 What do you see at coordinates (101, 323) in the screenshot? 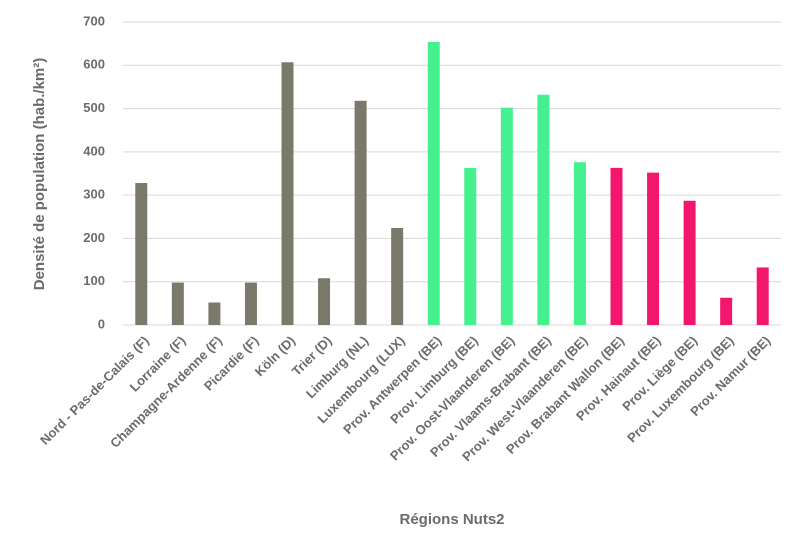
I see `y-tick-label: 0` at bounding box center [101, 323].